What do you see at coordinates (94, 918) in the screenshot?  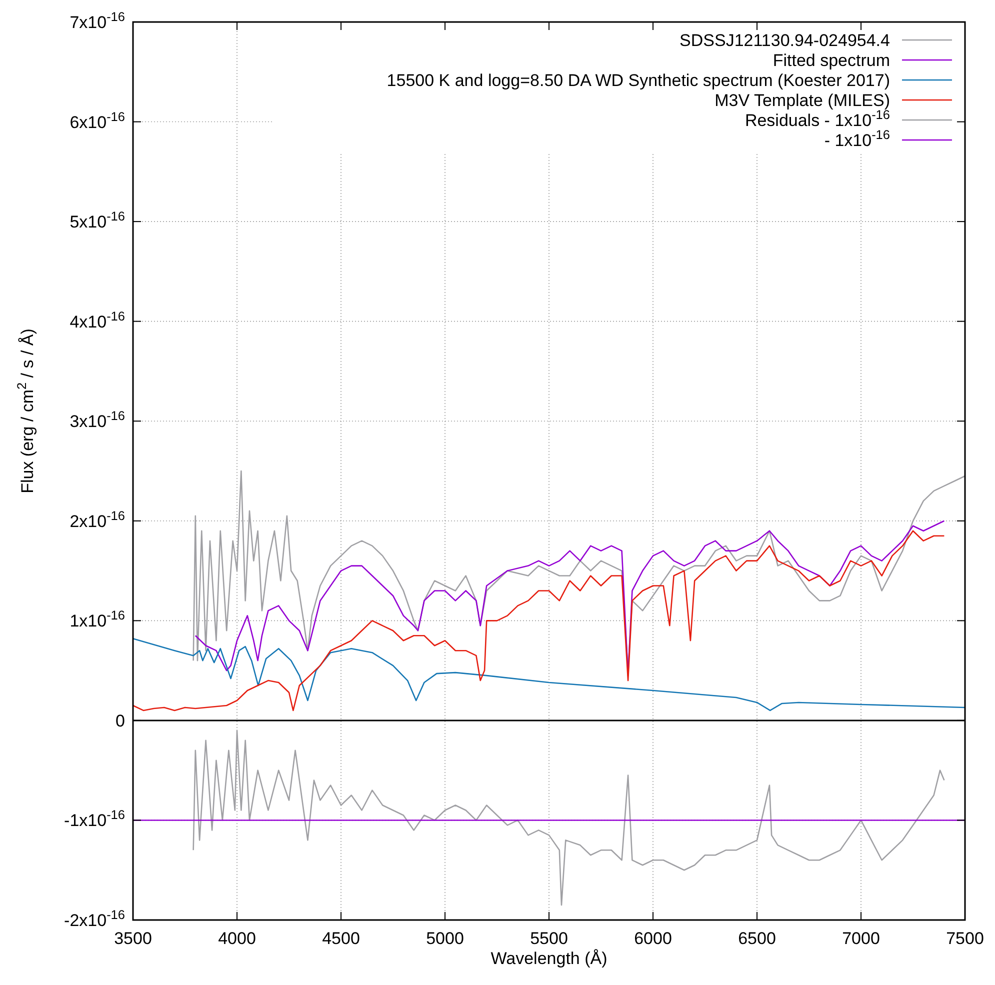 I see `y-tick-label: -2x10$^{-16}$` at bounding box center [94, 918].